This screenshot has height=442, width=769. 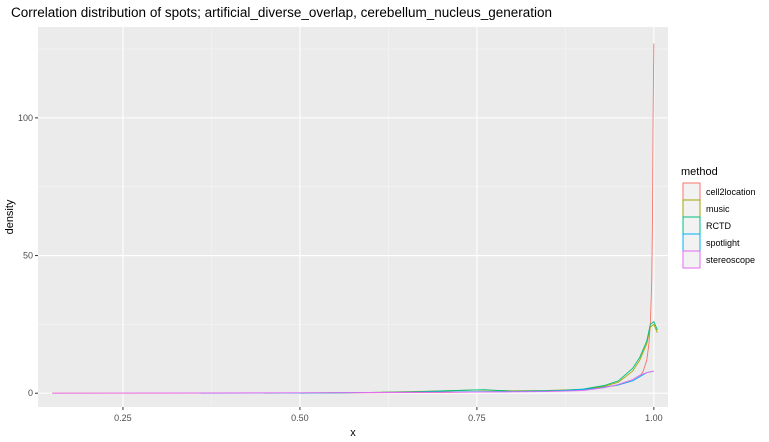 What do you see at coordinates (691, 191) in the screenshot?
I see `legend-key-cell2location` at bounding box center [691, 191].